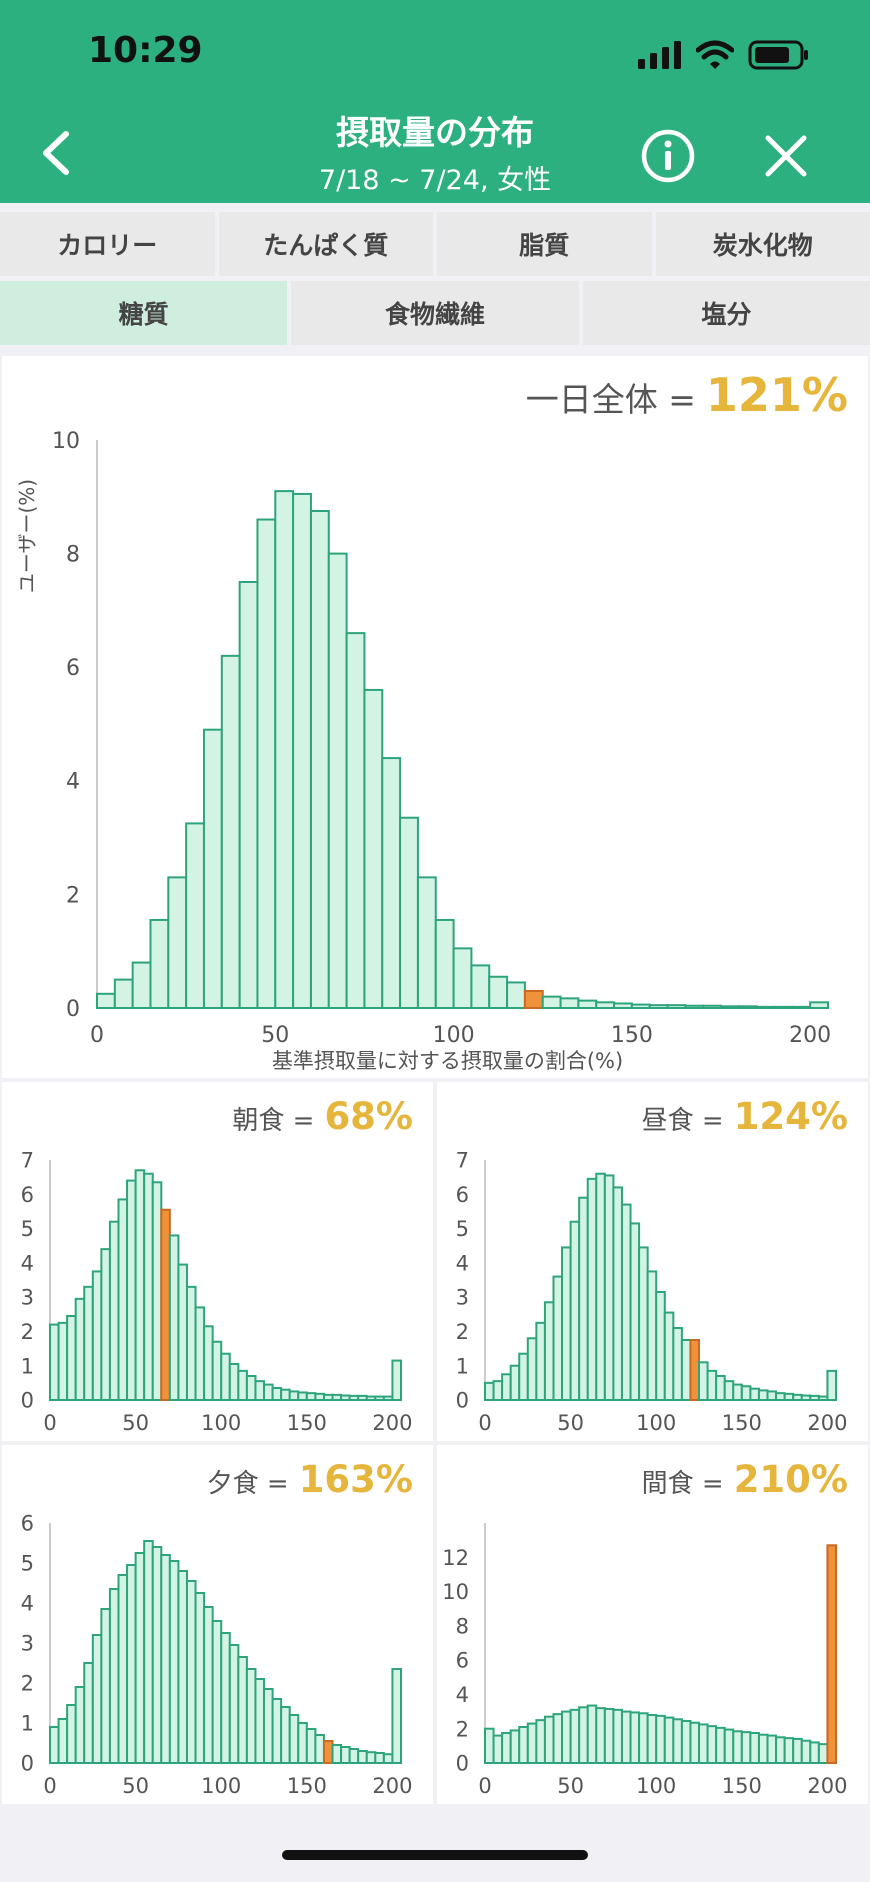  What do you see at coordinates (786, 156) in the screenshot?
I see `close-icon` at bounding box center [786, 156].